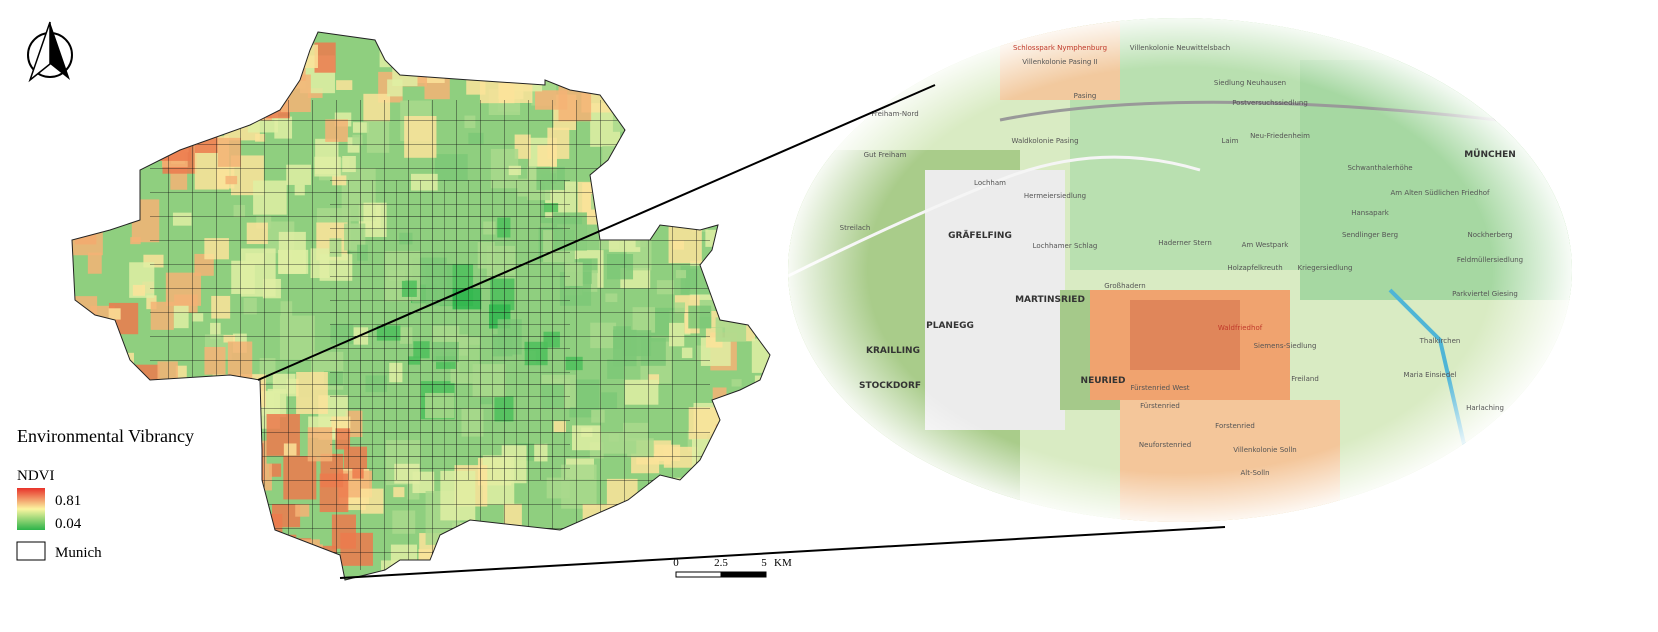 Image resolution: width=1658 pixels, height=632 pixels. Describe the element at coordinates (890, 386) in the screenshot. I see `place-label: STOCKDORF` at that location.